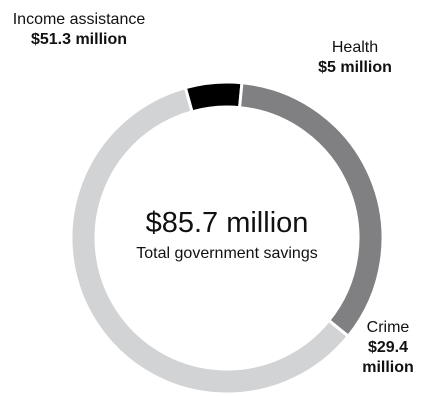 The height and width of the screenshot is (396, 429). What do you see at coordinates (355, 67) in the screenshot?
I see `label-health-value: $5 million` at bounding box center [355, 67].